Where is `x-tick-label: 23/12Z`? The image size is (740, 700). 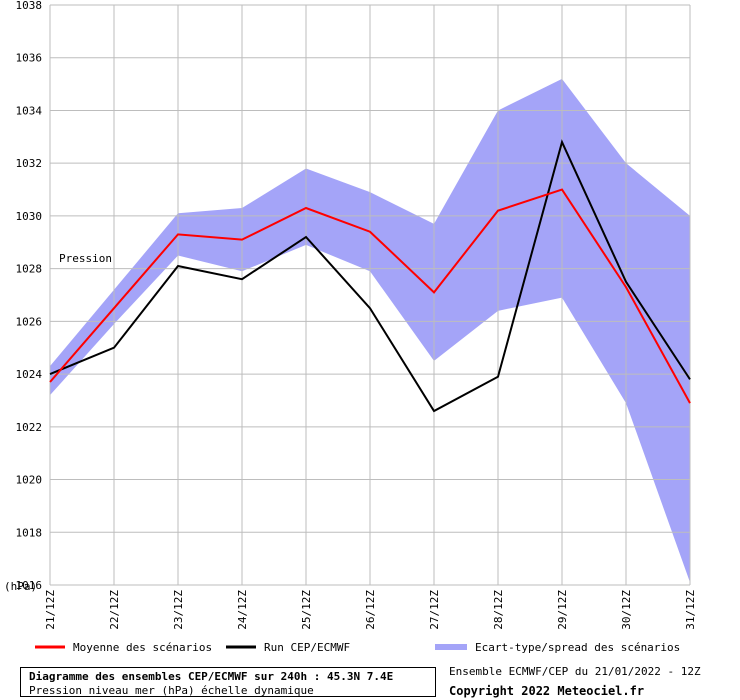 x-tick-label: 23/12Z is located at coordinates (178, 610).